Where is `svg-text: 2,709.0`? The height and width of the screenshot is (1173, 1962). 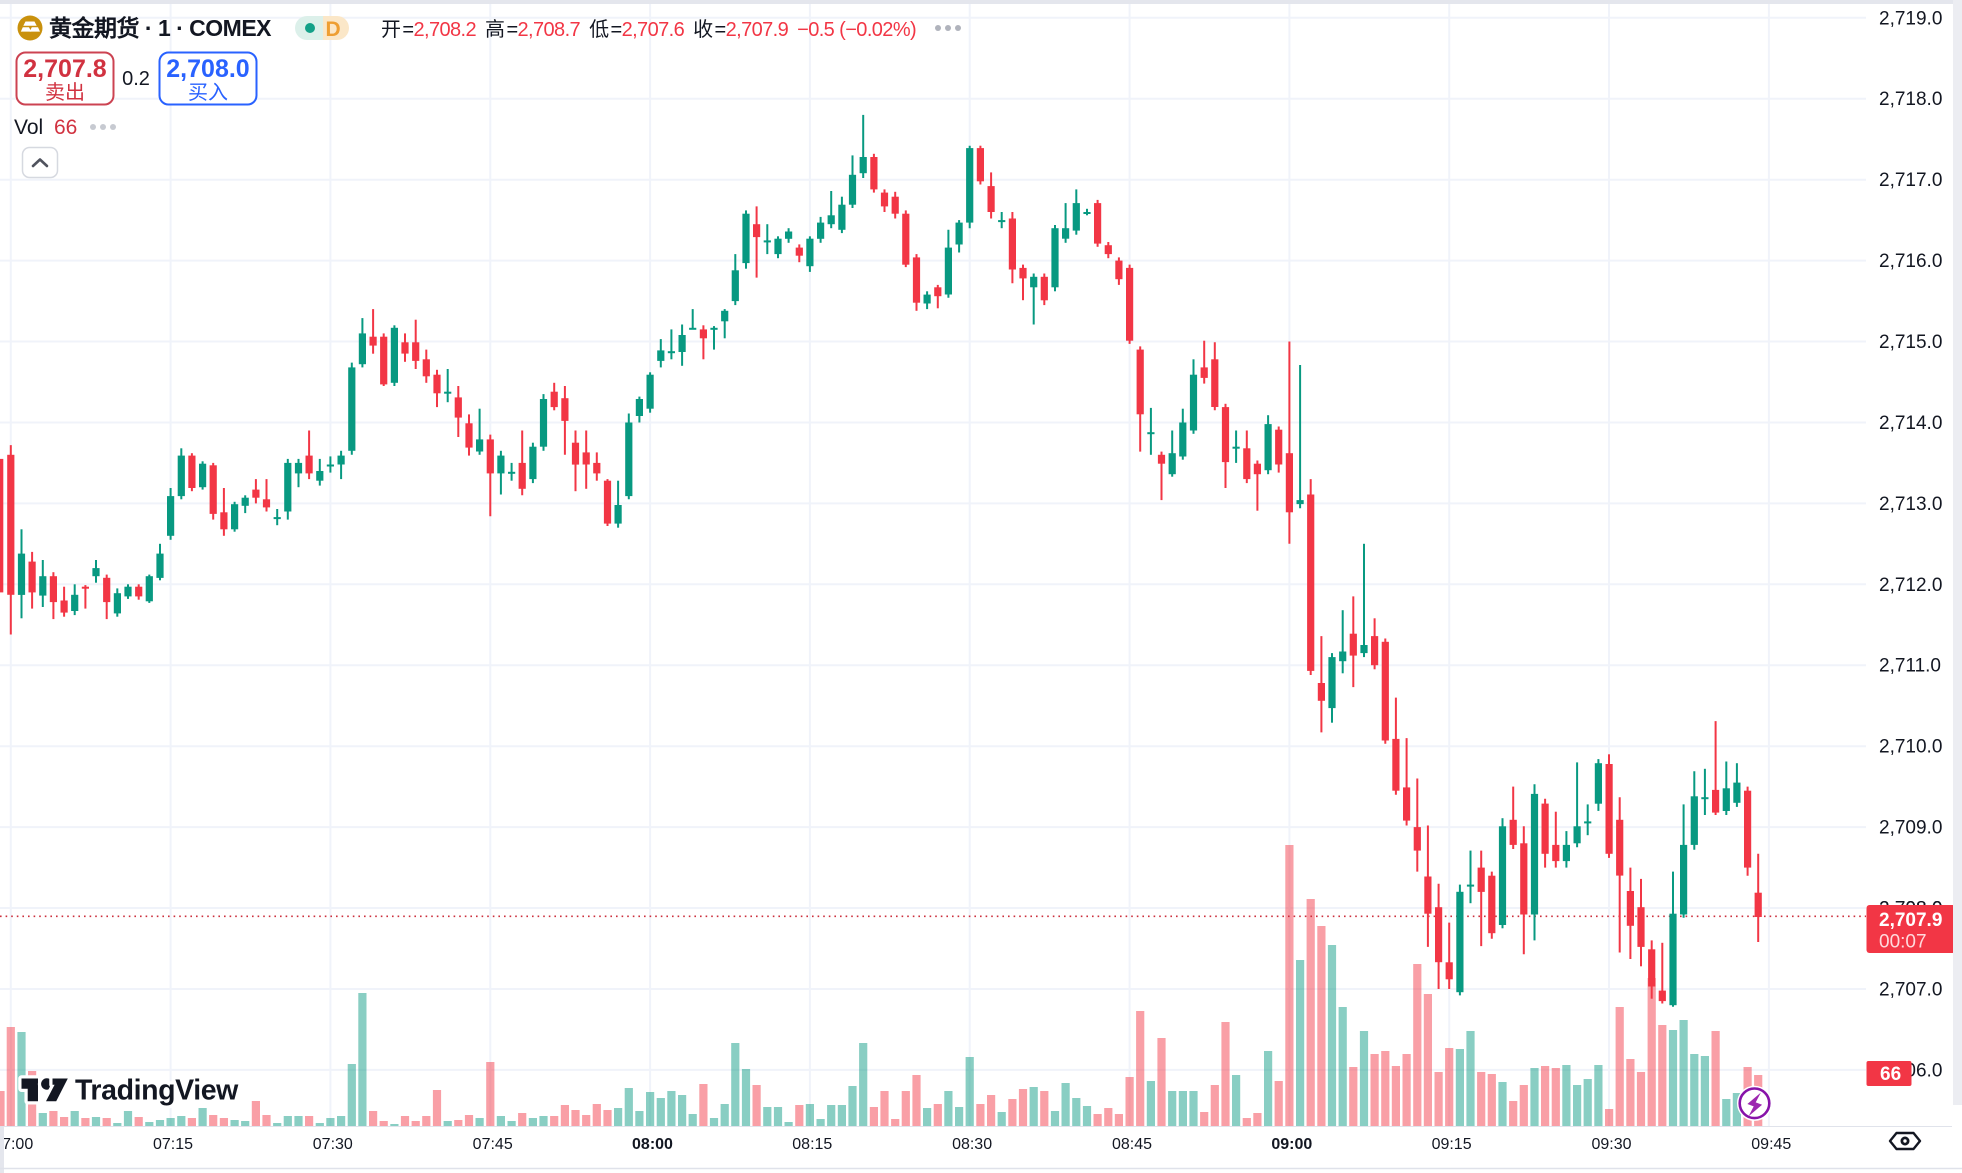 svg-text: 2,709.0 is located at coordinates (1910, 828).